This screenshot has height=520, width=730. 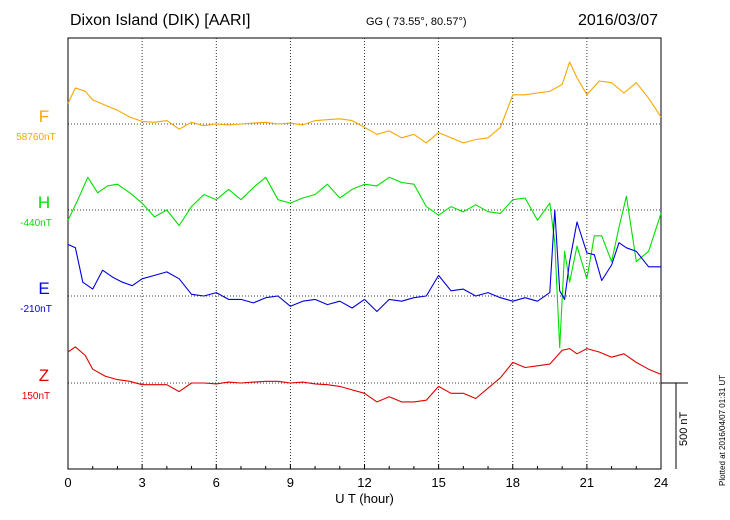 I want to click on scale-bar-label: 500 nT, so click(x=684, y=428).